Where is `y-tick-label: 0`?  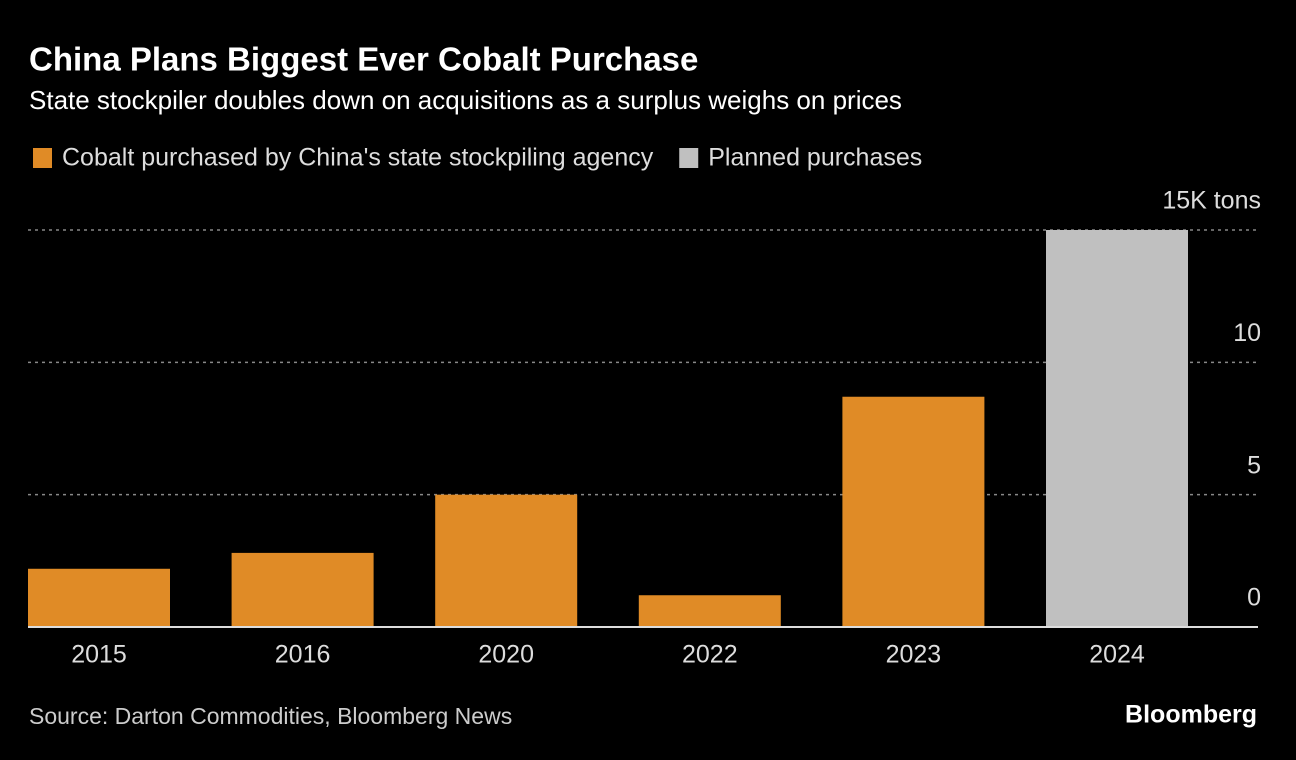 y-tick-label: 0 is located at coordinates (1254, 598).